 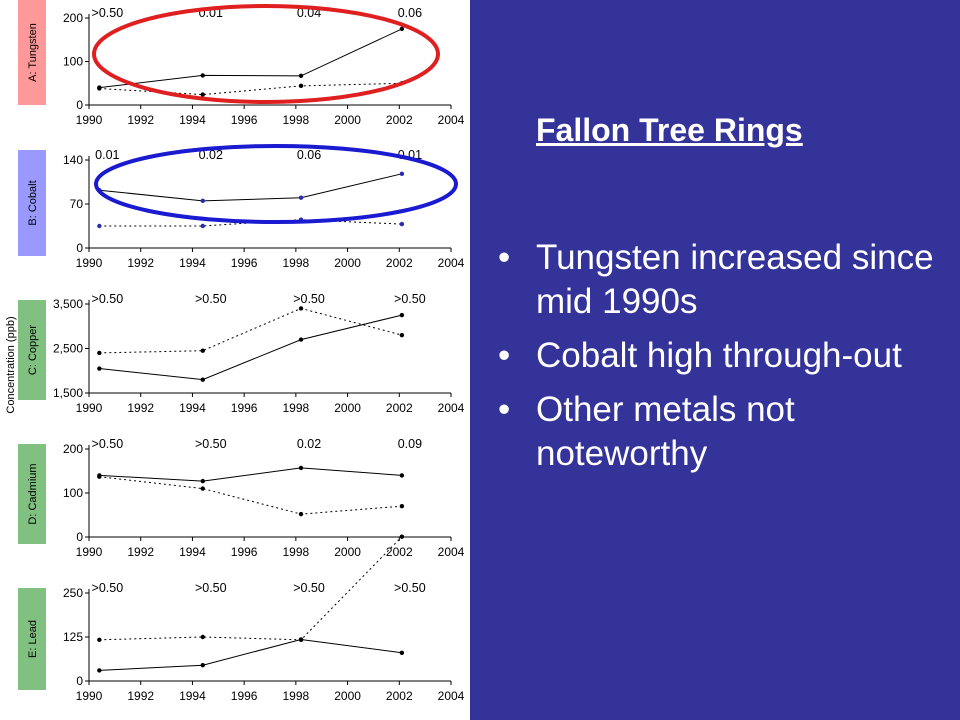 I want to click on bullet-item: • Cobalt high through-out, so click(x=718, y=356).